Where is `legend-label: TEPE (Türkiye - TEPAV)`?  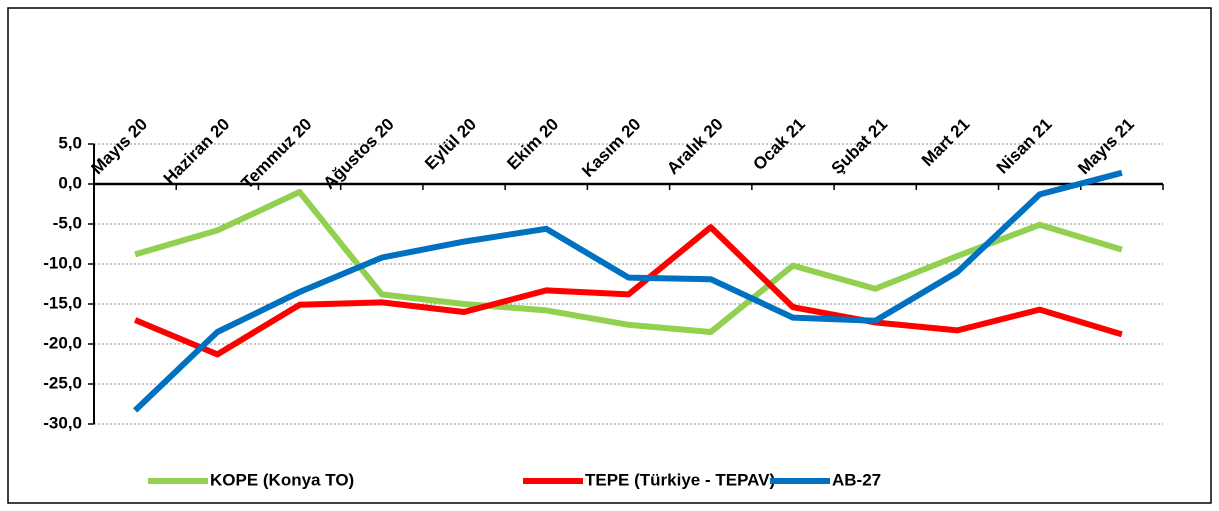 legend-label: TEPE (Türkiye - TEPAV) is located at coordinates (680, 479).